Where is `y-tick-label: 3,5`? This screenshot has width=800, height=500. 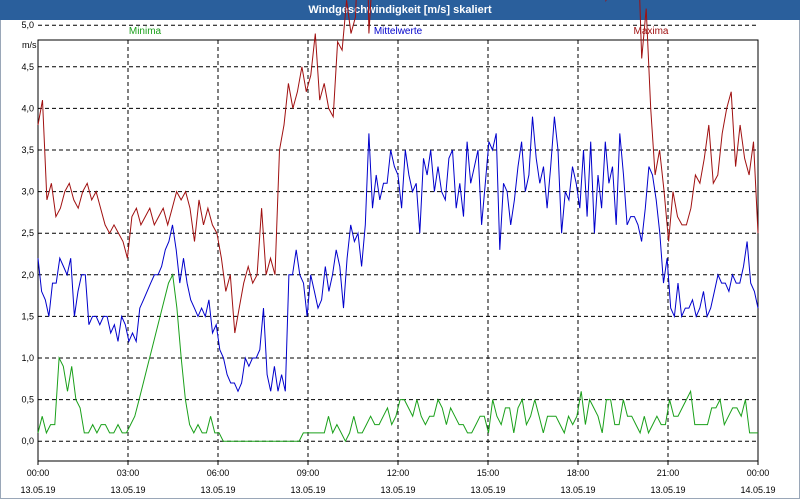 y-tick-label: 3,5 is located at coordinates (27, 150).